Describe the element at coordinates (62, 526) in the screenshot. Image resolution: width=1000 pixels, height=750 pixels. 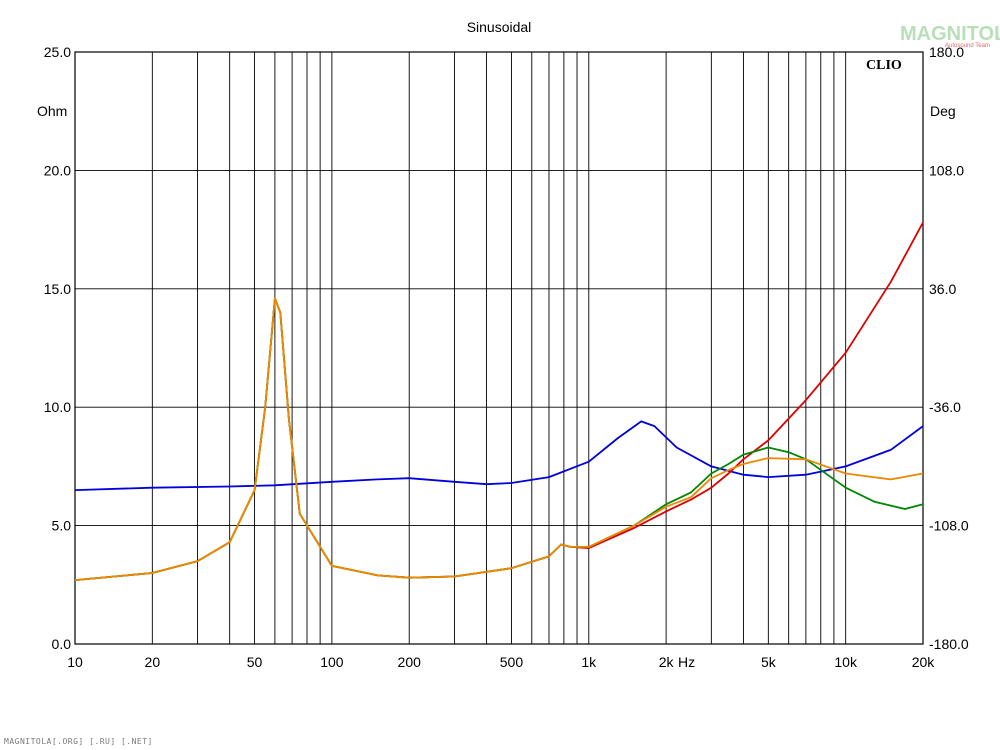
I see `y-left-tick-label: 5.0` at that location.